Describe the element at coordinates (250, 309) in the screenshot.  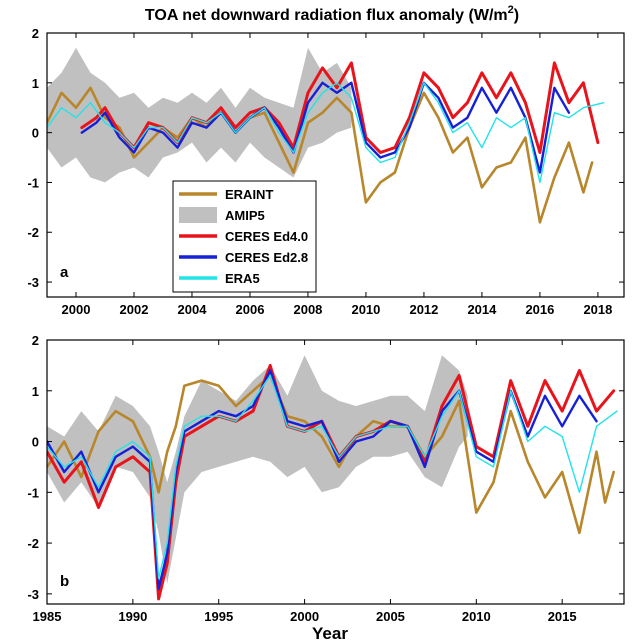
I see `x-tick-label: 2006` at that location.